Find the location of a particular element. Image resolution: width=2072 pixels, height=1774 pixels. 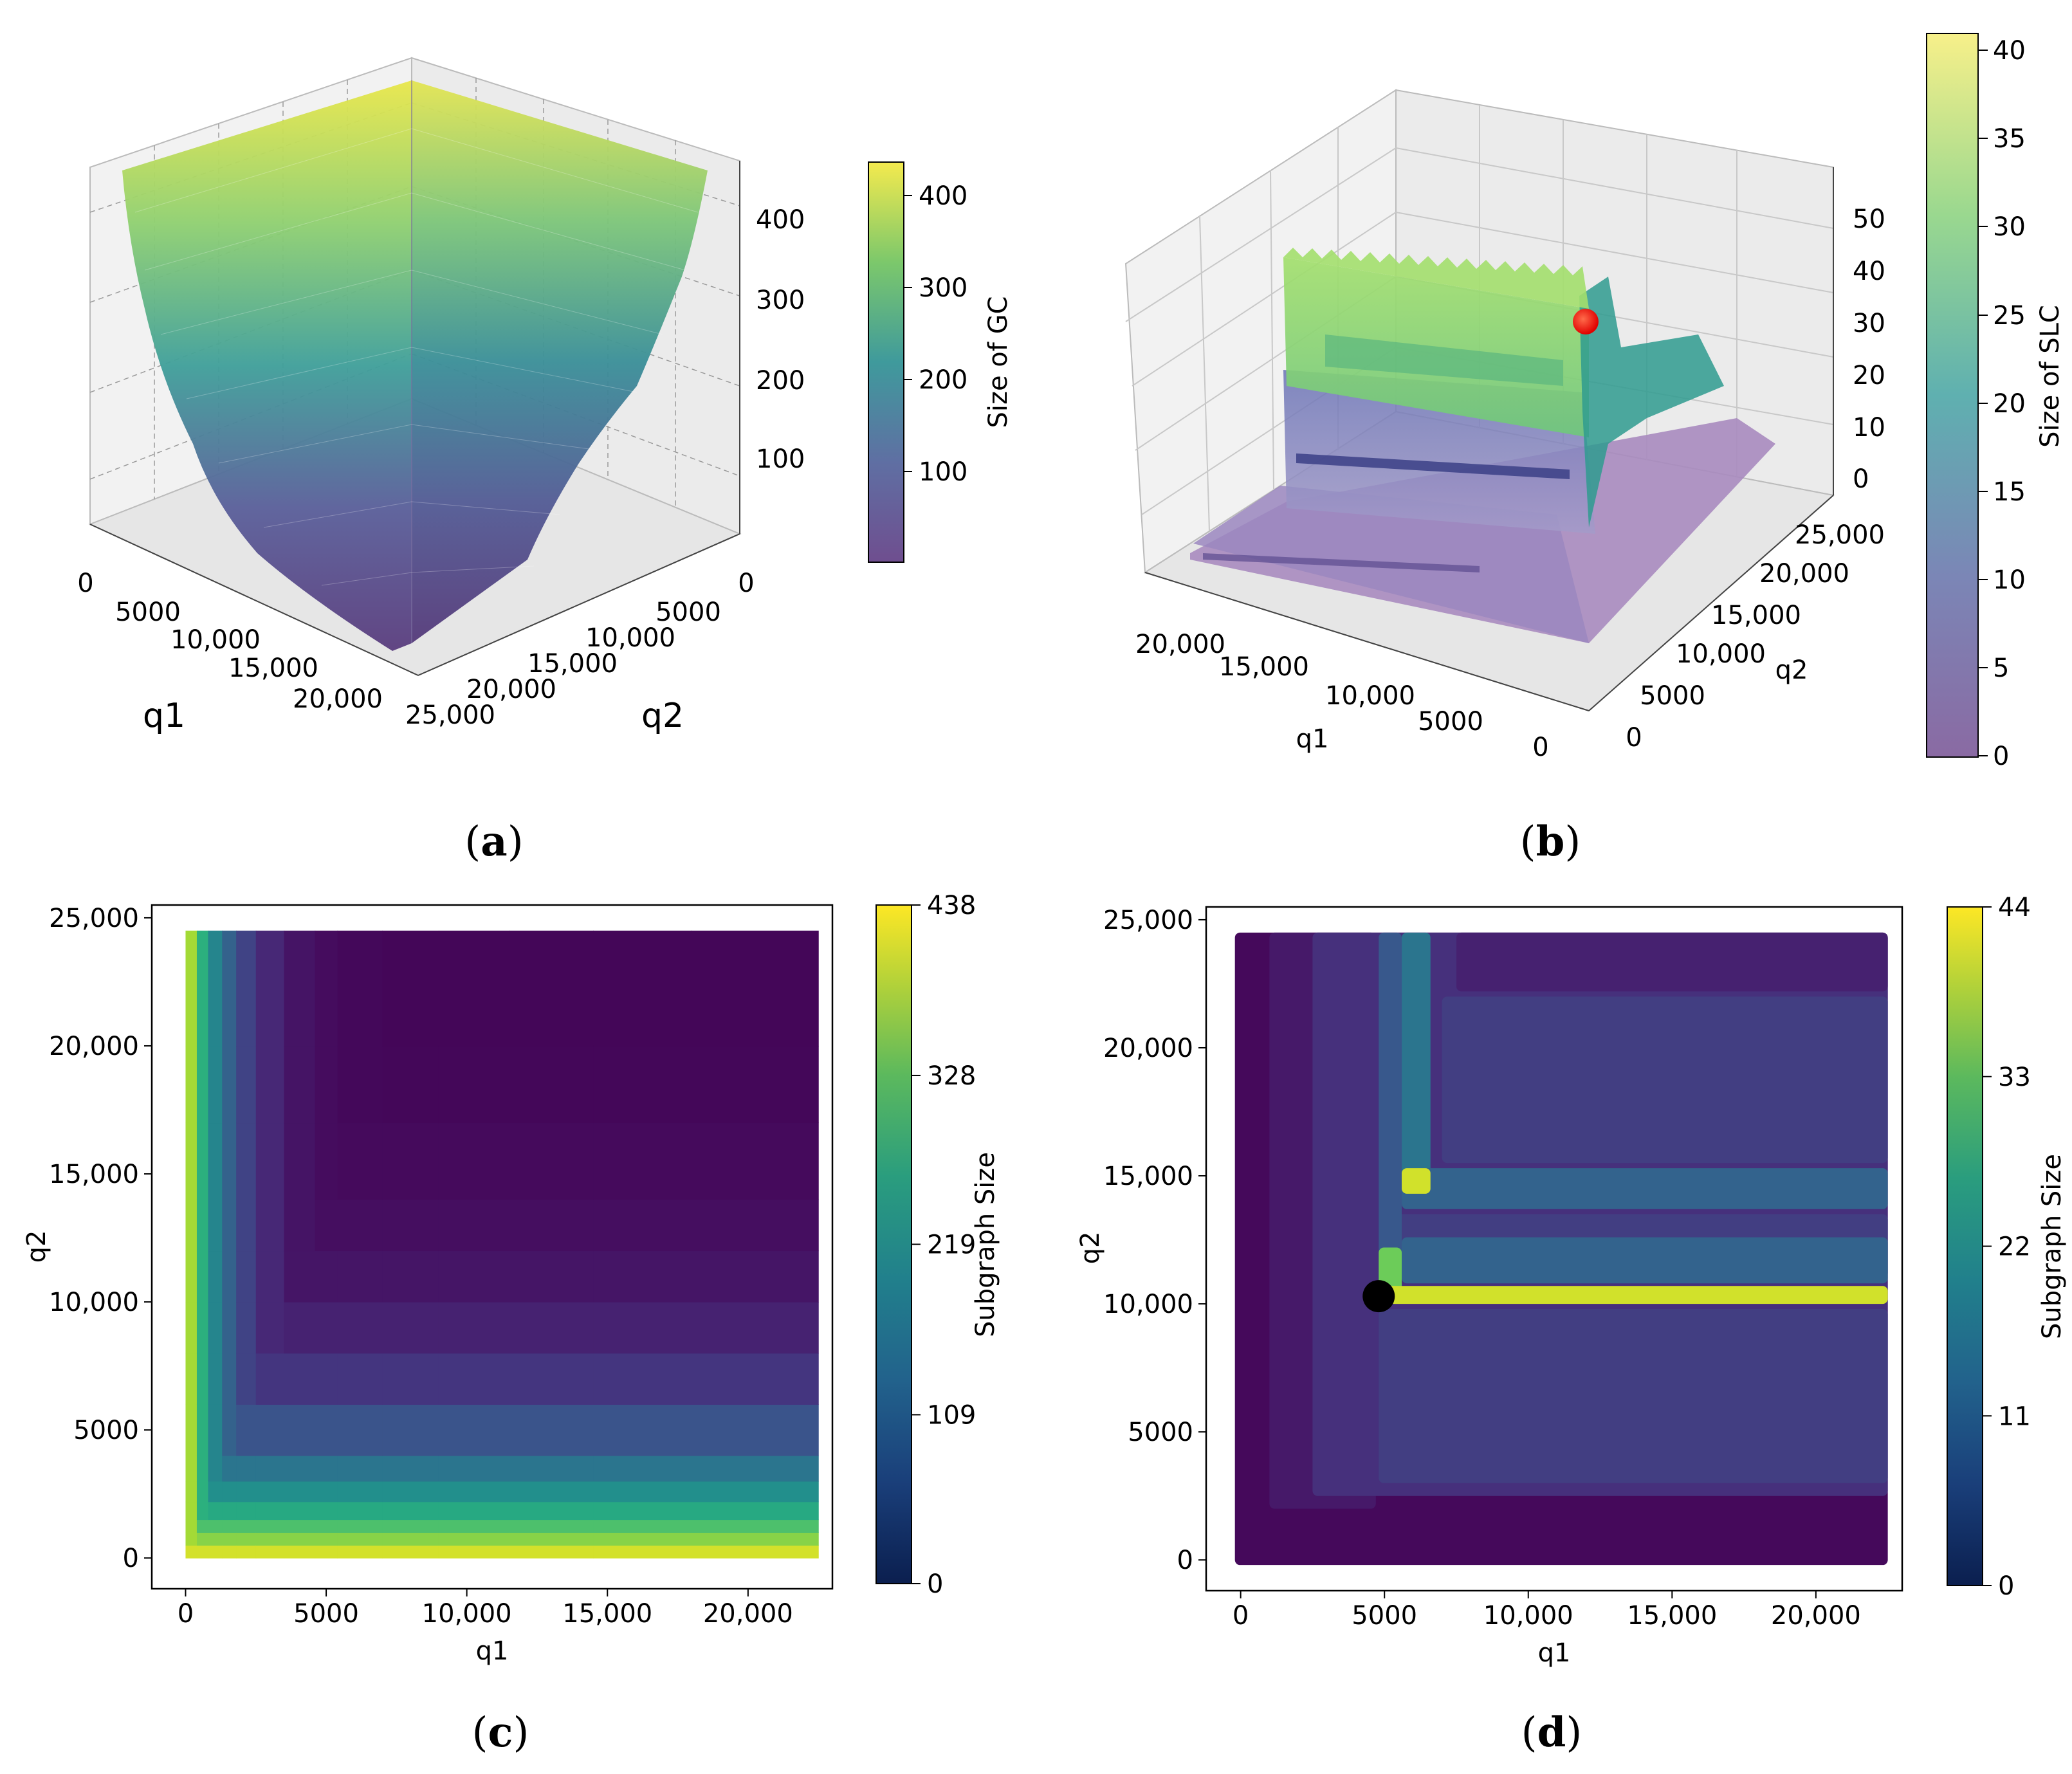

highlight-point-b is located at coordinates (1586, 321).